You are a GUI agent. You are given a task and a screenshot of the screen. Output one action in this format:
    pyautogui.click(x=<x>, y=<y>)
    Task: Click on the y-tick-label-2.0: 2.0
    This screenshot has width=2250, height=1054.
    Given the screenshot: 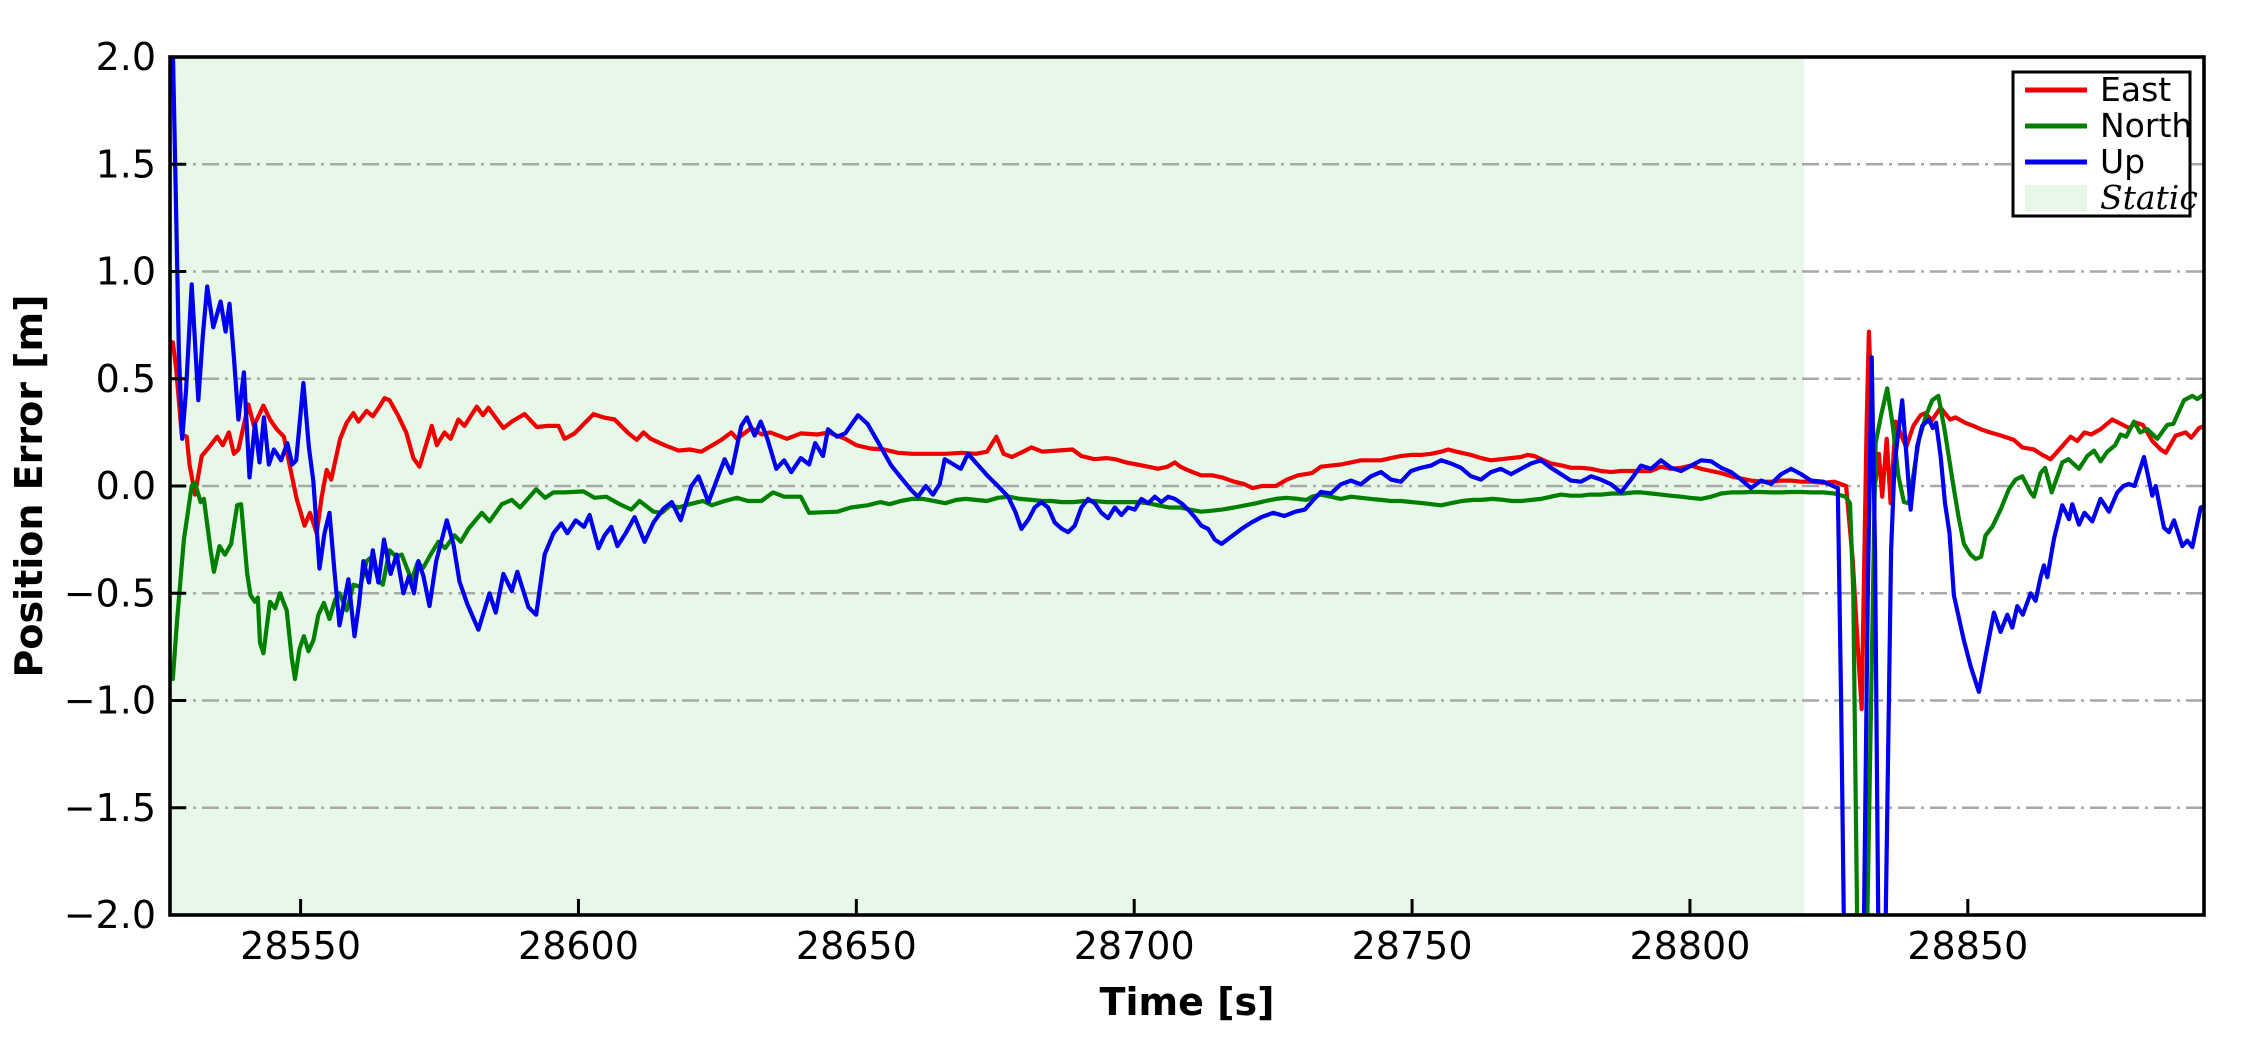 What is the action you would take?
    pyautogui.click(x=126, y=57)
    